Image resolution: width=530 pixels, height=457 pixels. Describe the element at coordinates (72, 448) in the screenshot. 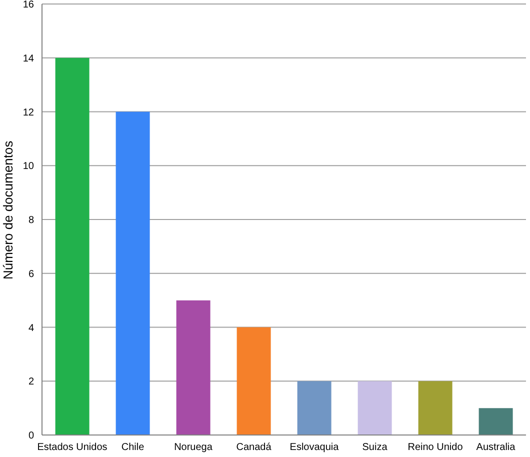

I see `x-tick-label: Estados Unidos` at that location.